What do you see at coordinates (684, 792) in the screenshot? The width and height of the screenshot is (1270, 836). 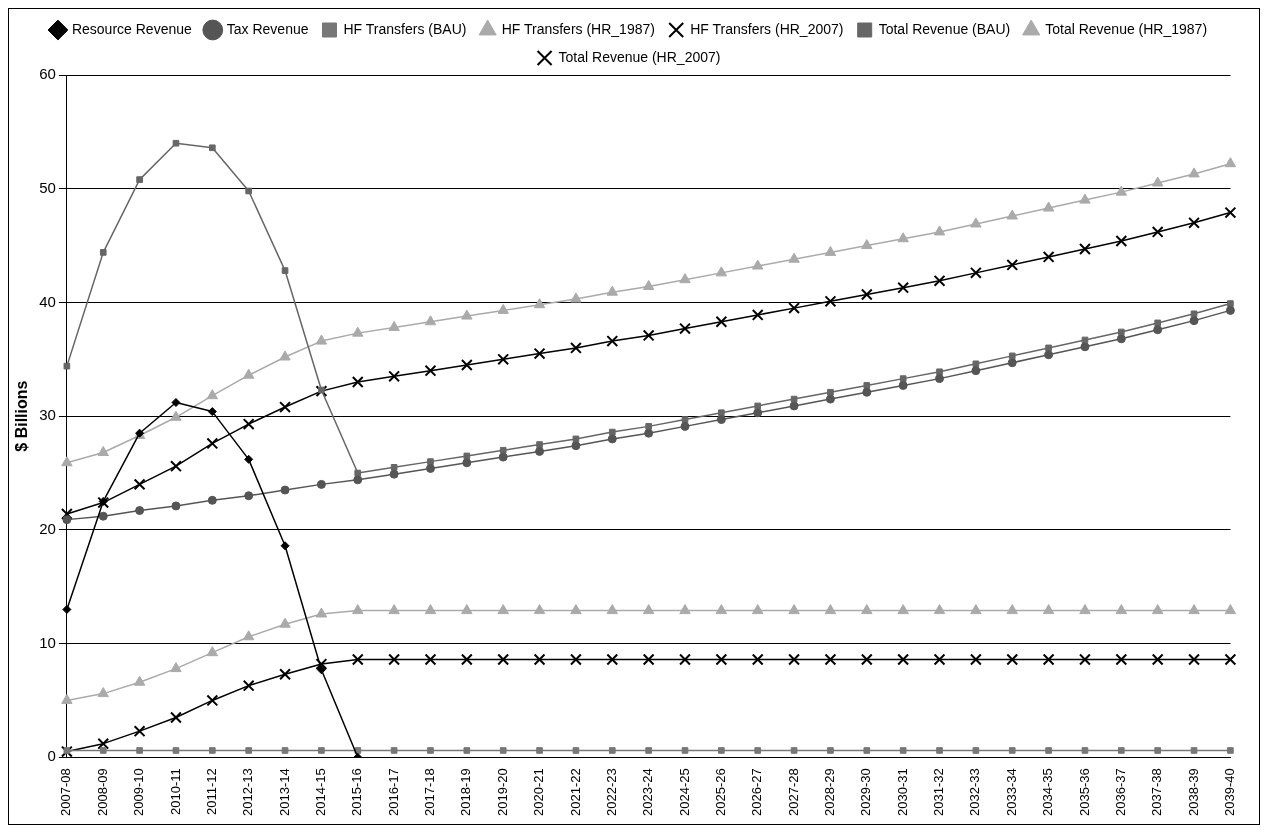 I see `x-tick-label: 2024-25` at bounding box center [684, 792].